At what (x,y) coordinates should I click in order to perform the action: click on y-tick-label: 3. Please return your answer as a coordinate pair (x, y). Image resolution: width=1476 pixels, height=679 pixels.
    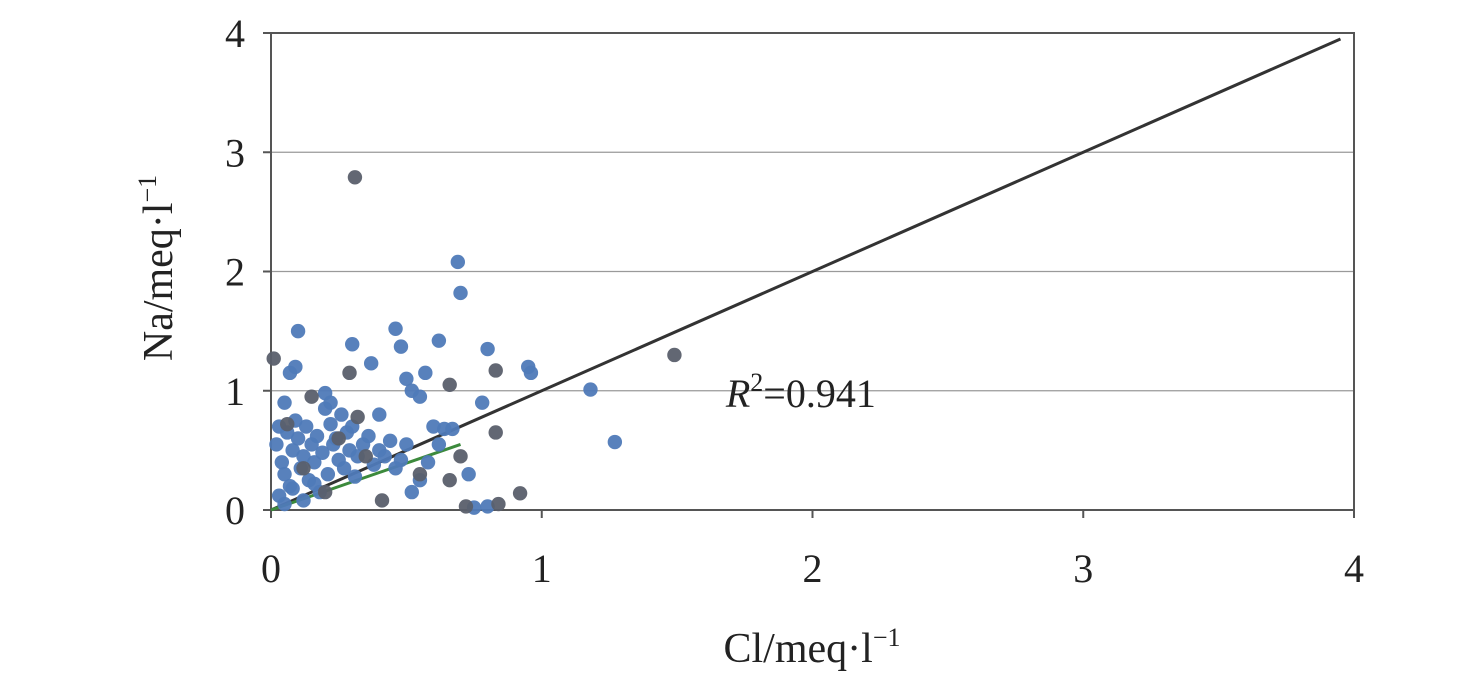
    Looking at the image, I should click on (235, 152).